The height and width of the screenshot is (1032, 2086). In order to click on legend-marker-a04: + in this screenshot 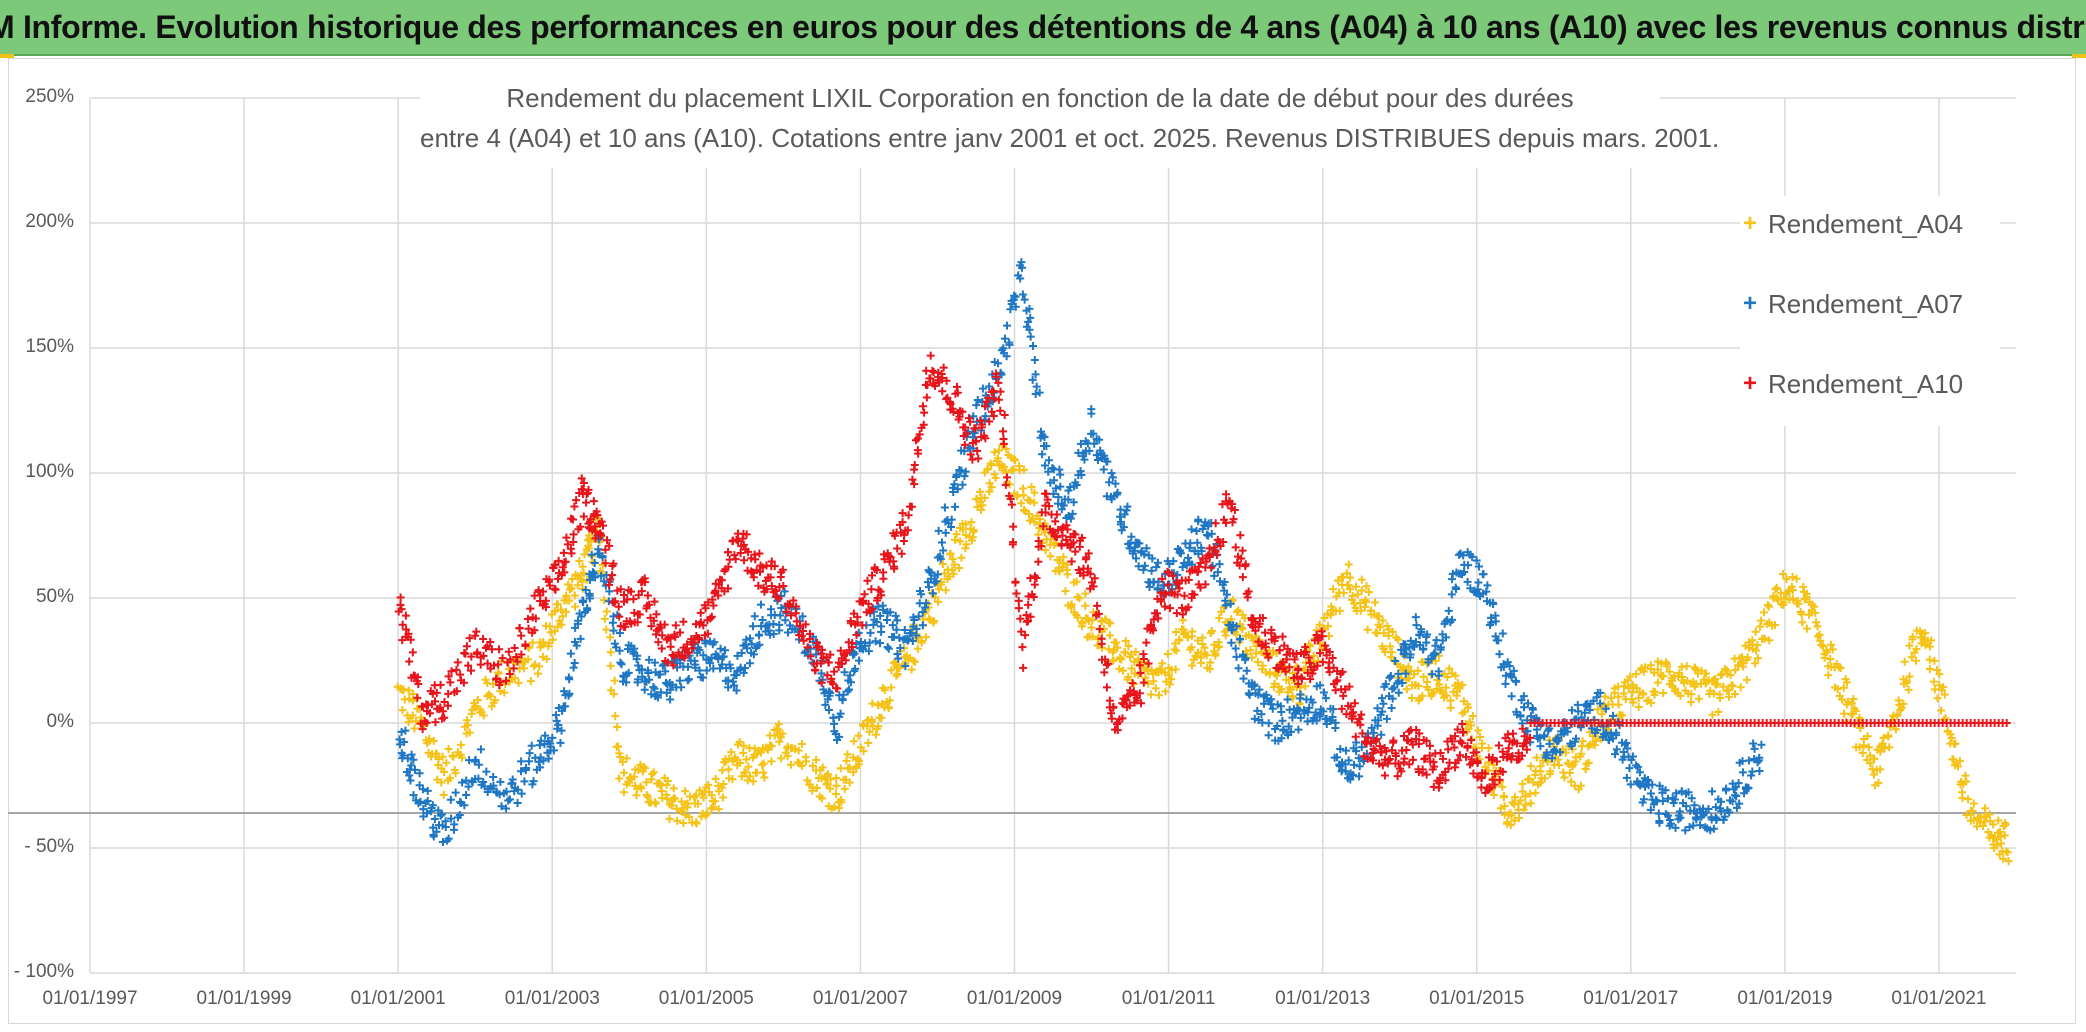, I will do `click(1749, 223)`.